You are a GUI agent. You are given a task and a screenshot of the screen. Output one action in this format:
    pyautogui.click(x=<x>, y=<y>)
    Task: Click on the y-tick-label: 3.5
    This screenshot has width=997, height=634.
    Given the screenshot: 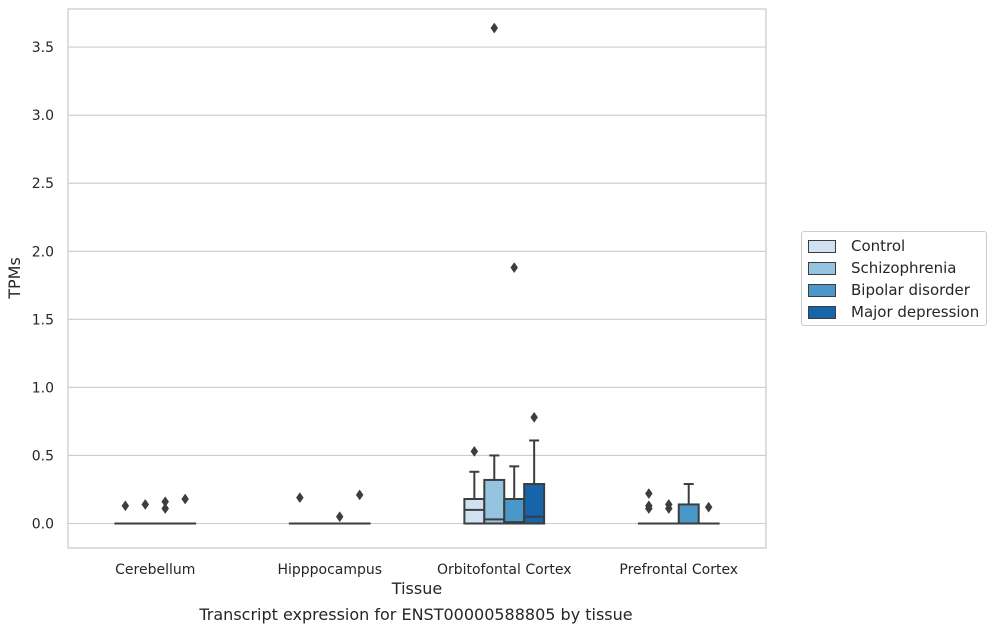 What is the action you would take?
    pyautogui.click(x=43, y=48)
    